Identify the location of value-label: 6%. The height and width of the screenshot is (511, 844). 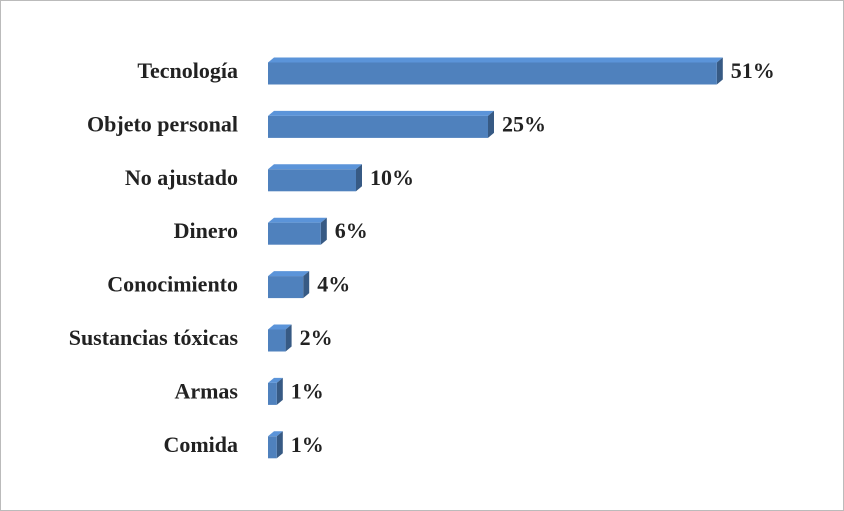
(351, 230).